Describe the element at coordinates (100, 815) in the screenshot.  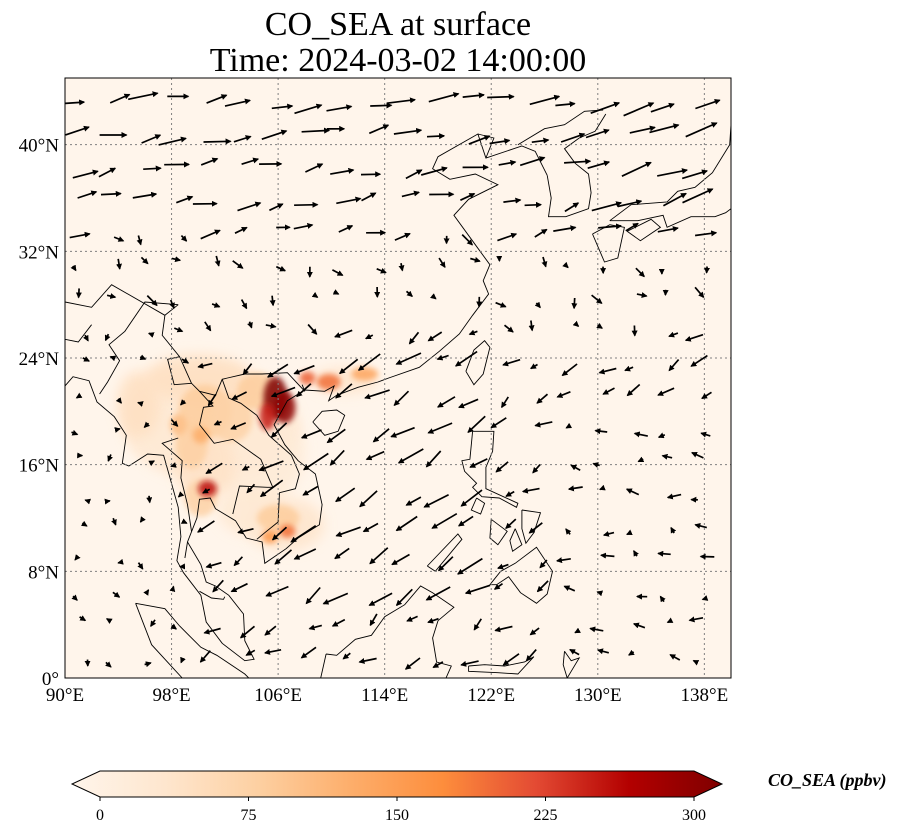
I see `colorbar-tick-label: 0` at that location.